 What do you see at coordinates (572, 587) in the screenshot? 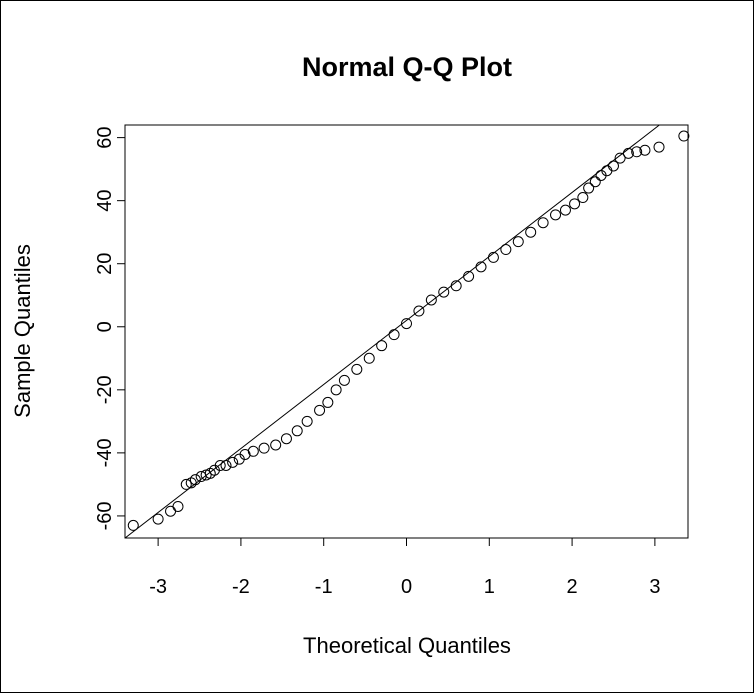
I see `x-tick-label: 2` at bounding box center [572, 587].